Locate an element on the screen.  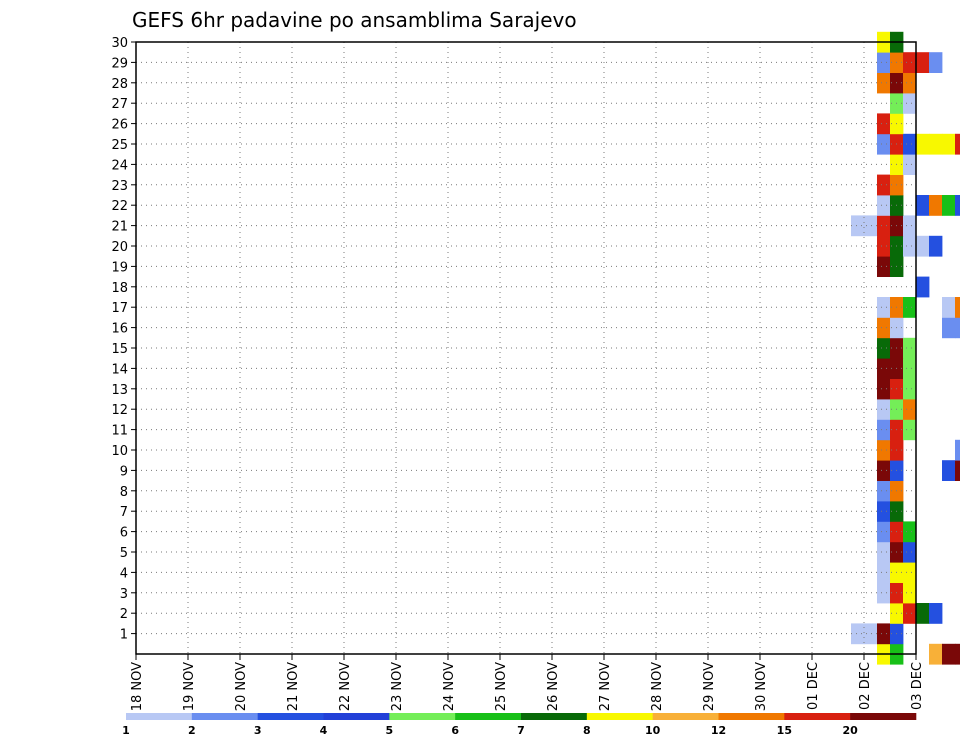
y-tick-label: 15 is located at coordinates (119, 349).